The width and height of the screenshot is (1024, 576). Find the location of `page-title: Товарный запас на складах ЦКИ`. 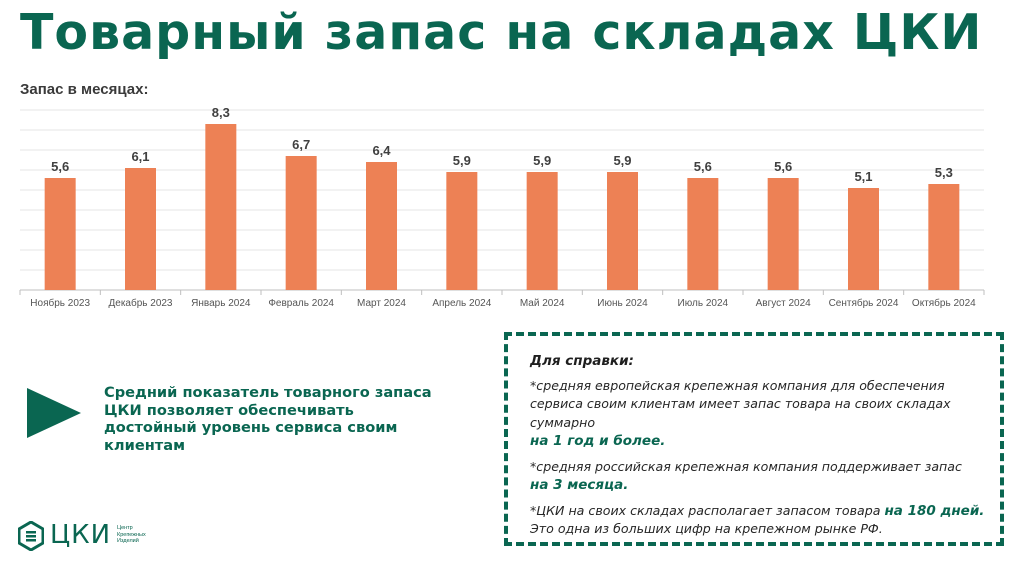

page-title: Товарный запас на складах ЦКИ is located at coordinates (501, 32).